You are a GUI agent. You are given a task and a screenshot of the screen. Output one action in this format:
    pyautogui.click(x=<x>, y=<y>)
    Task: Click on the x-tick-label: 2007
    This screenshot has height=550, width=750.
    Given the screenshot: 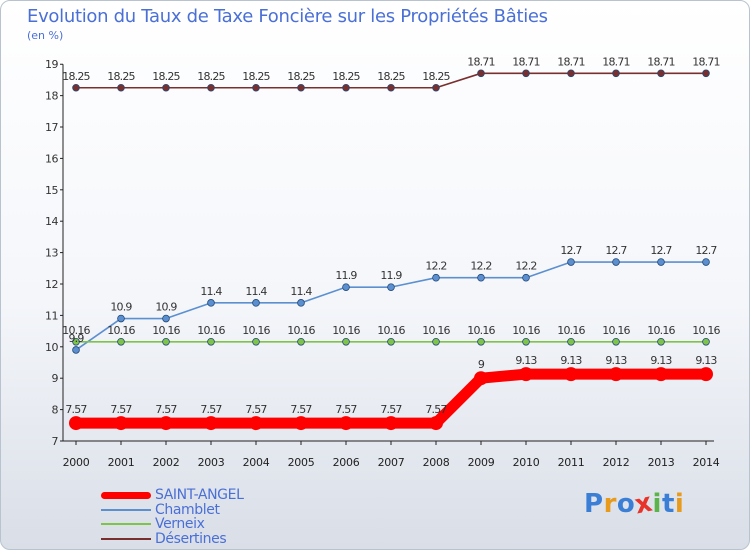 What is the action you would take?
    pyautogui.click(x=391, y=462)
    